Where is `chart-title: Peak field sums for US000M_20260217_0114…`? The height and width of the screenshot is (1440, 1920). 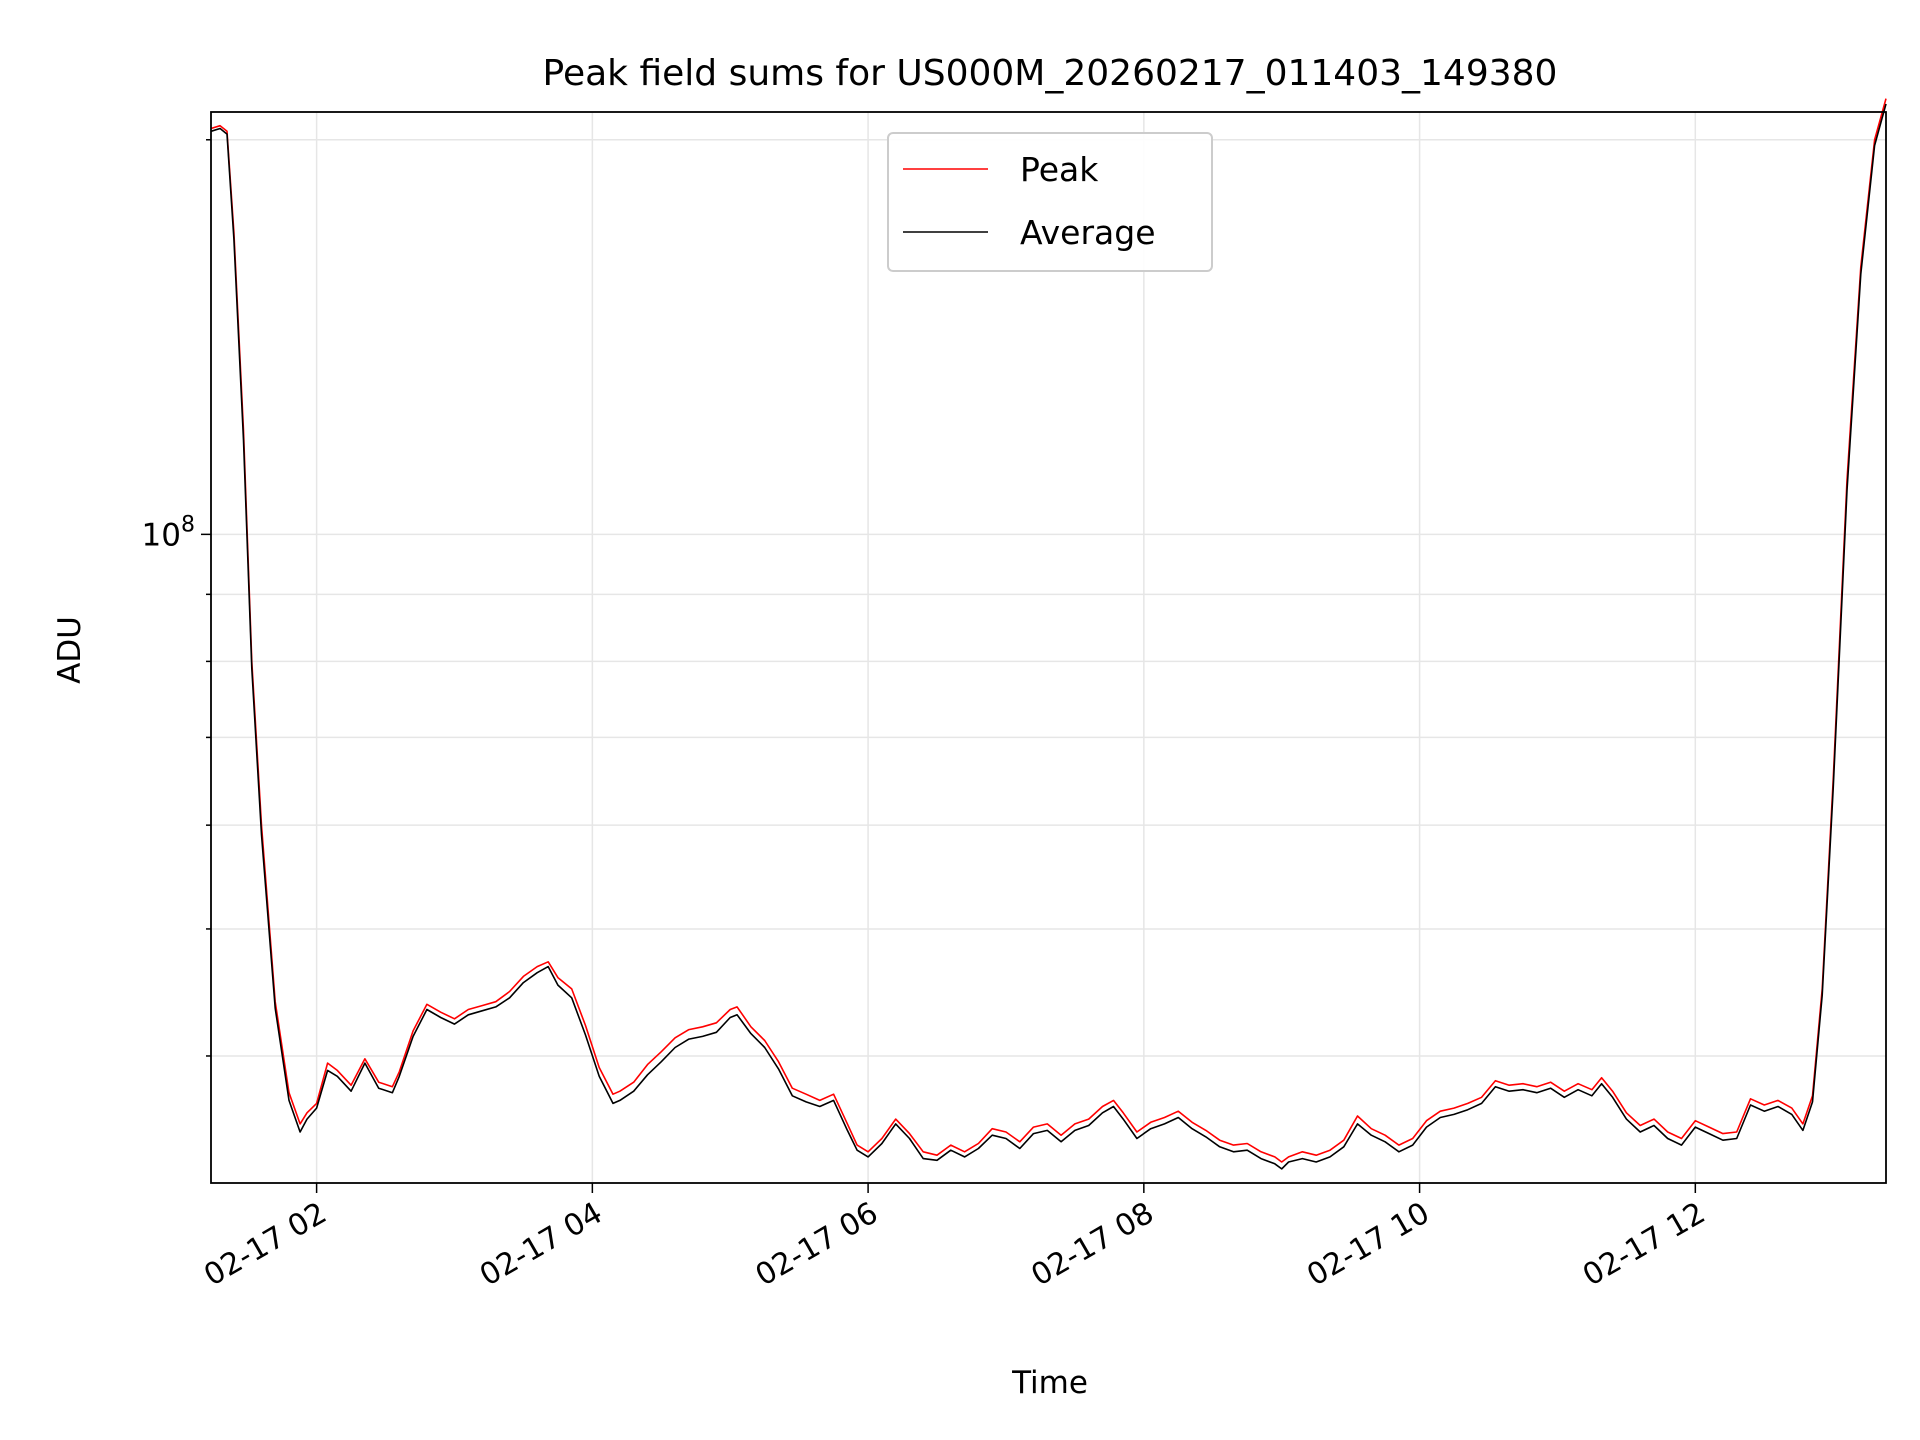
chart-title: Peak field sums for US000M_20260217_0114… is located at coordinates (1050, 73).